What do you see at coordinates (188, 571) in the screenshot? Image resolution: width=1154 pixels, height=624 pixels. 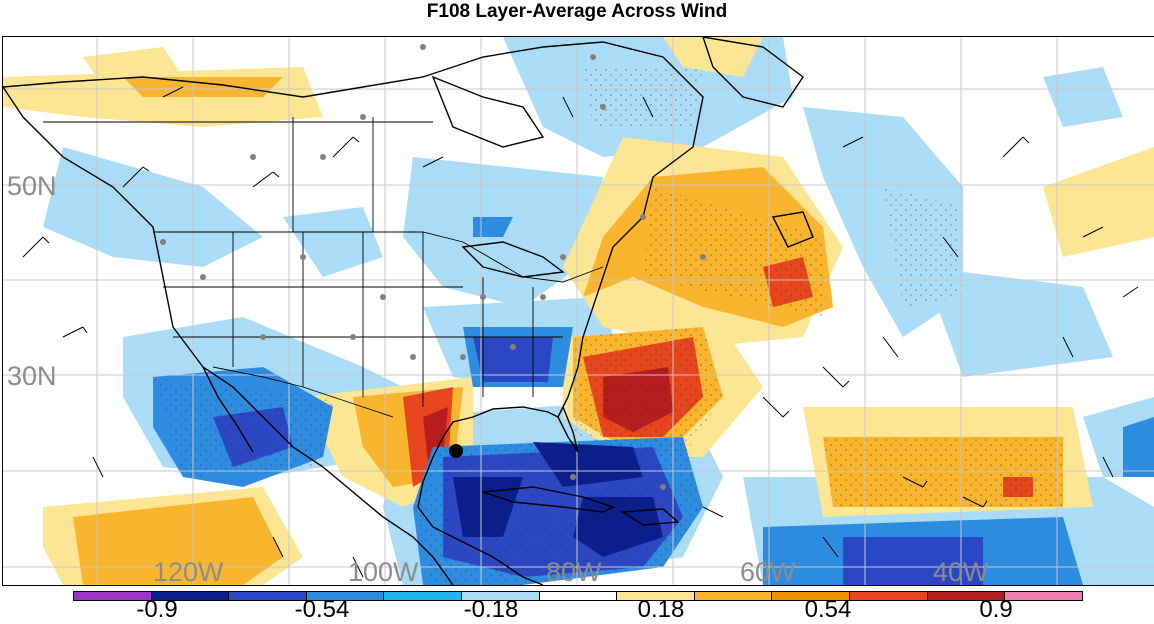 I see `lon-label-120w: 120W` at bounding box center [188, 571].